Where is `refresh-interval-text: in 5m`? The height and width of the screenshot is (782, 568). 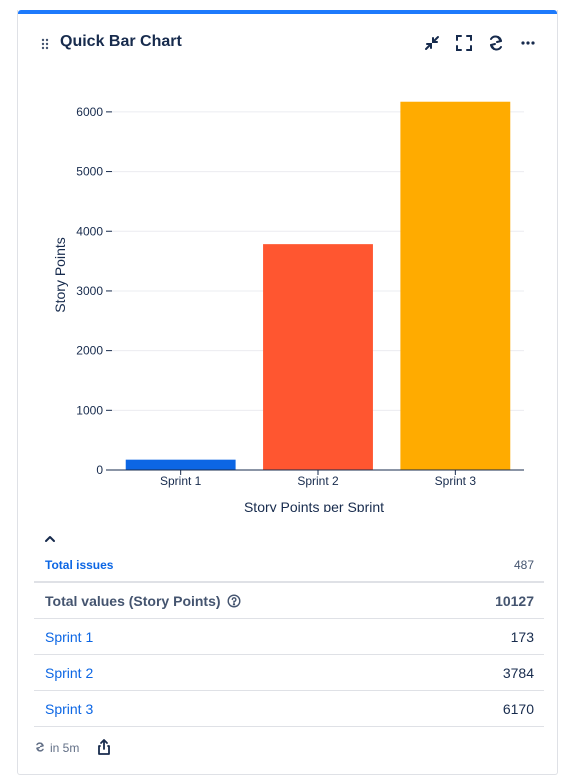
refresh-interval-text: in 5m is located at coordinates (65, 748).